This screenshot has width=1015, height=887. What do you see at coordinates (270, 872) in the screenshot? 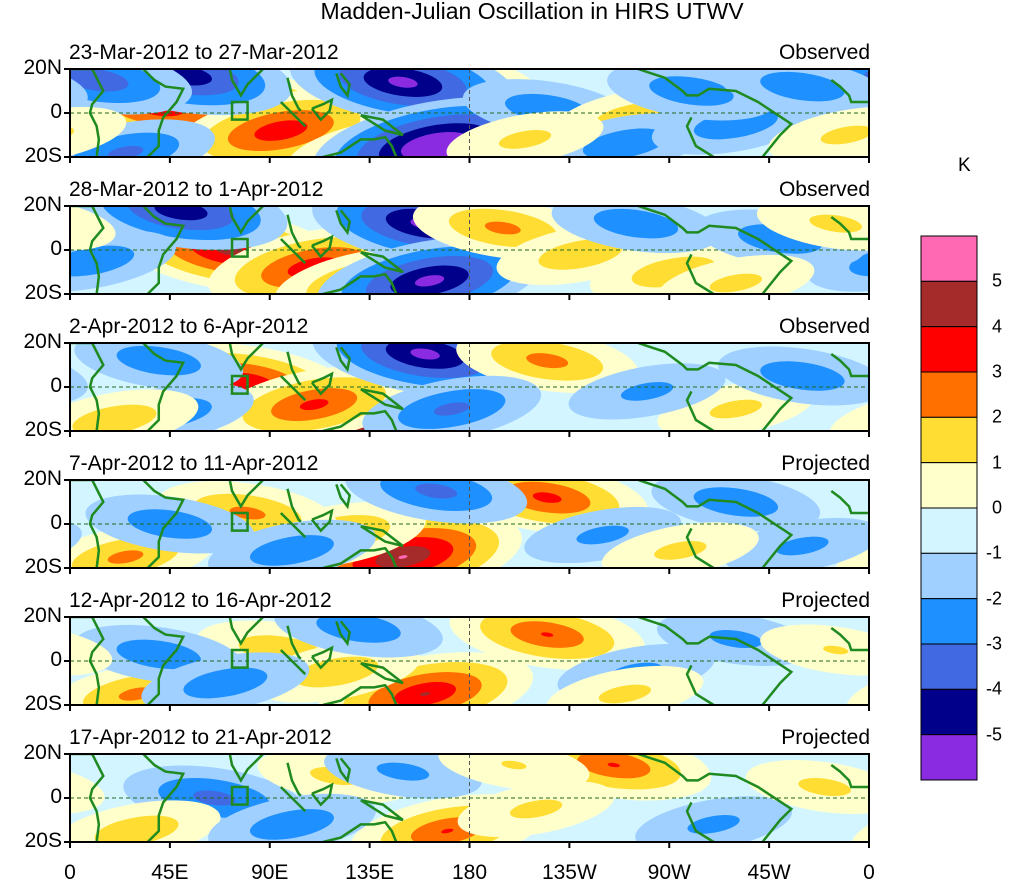
I see `lon-label: 90E` at bounding box center [270, 872].